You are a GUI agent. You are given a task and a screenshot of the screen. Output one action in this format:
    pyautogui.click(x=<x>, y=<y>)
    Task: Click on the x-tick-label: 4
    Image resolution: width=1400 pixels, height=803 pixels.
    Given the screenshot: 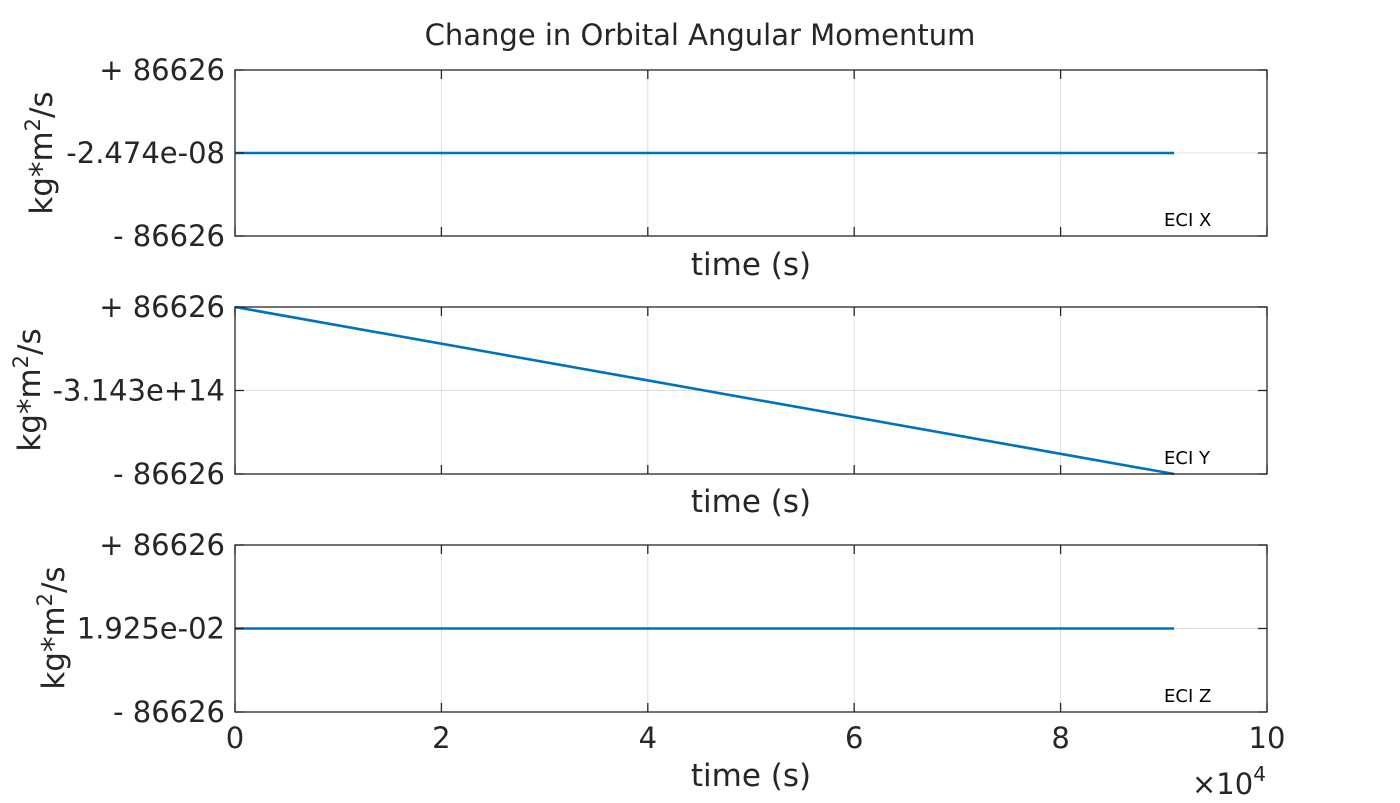 What is the action you would take?
    pyautogui.click(x=648, y=738)
    